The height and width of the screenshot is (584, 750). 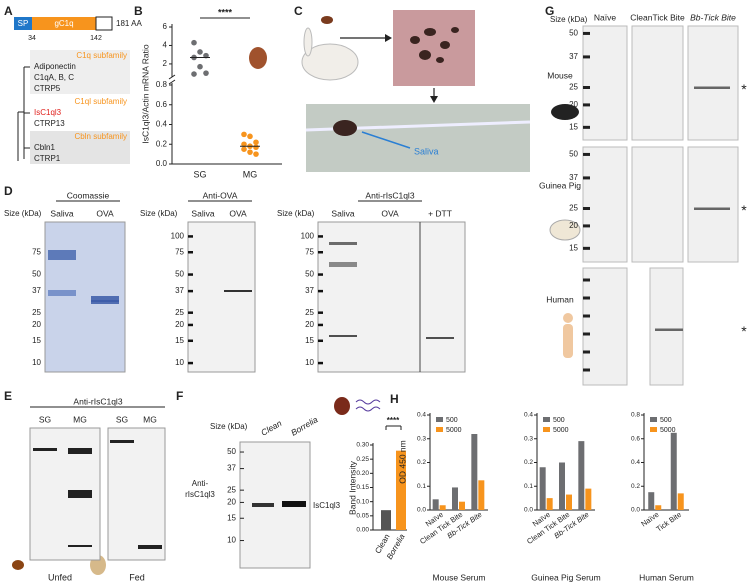 What do you see at coordinates (200, 494) in the screenshot?
I see `label: rIsC1ql3` at bounding box center [200, 494].